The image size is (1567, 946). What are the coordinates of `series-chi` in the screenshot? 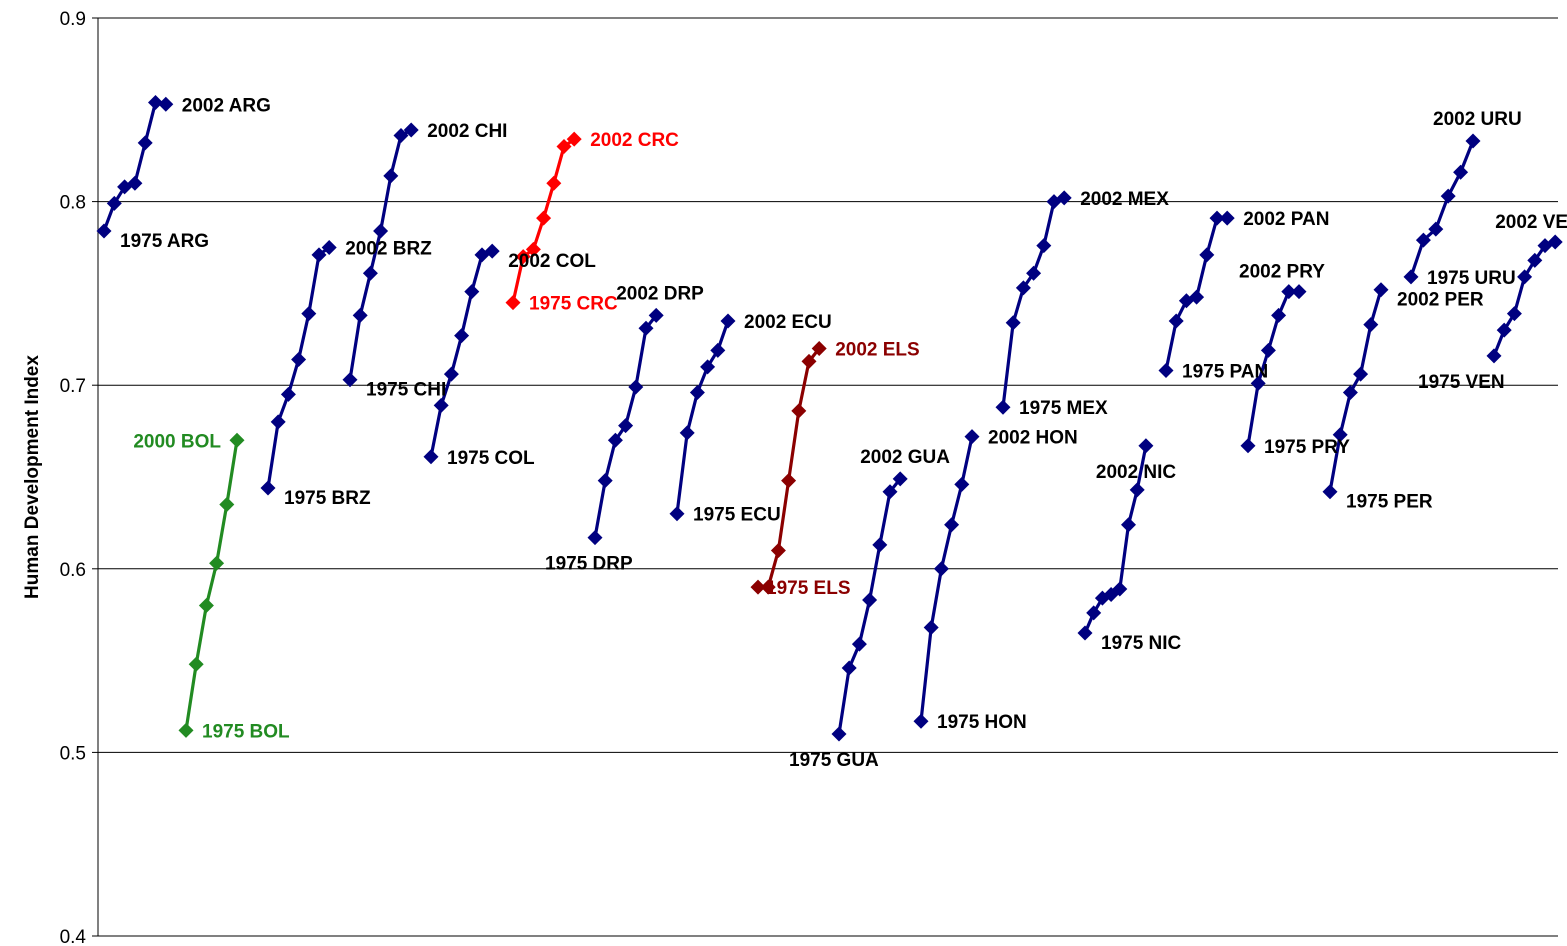 It's located at (380, 255).